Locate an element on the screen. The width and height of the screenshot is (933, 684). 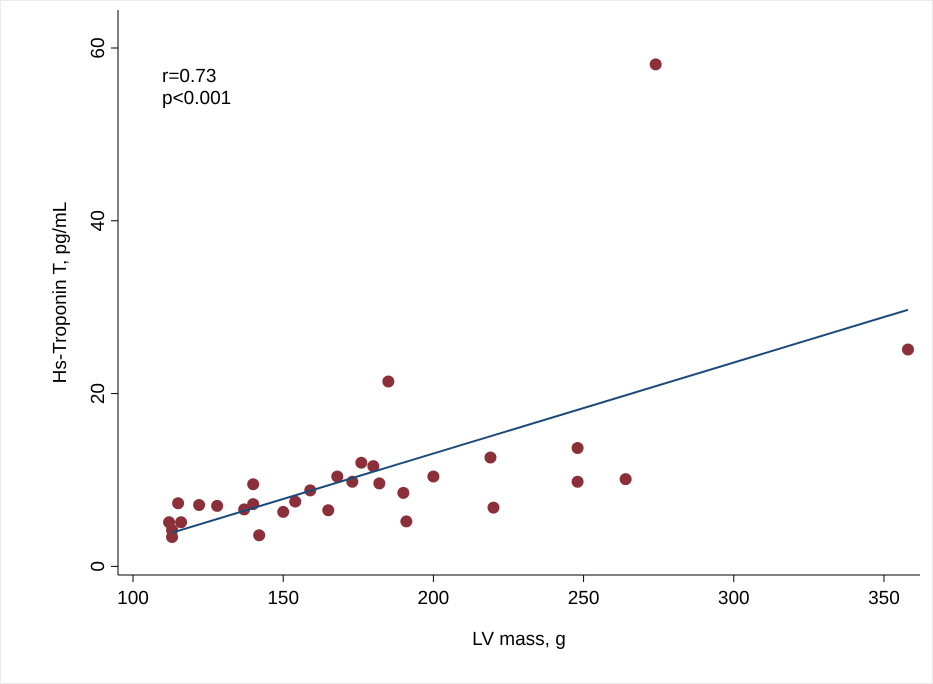
x-tick-label: 250 is located at coordinates (584, 598).